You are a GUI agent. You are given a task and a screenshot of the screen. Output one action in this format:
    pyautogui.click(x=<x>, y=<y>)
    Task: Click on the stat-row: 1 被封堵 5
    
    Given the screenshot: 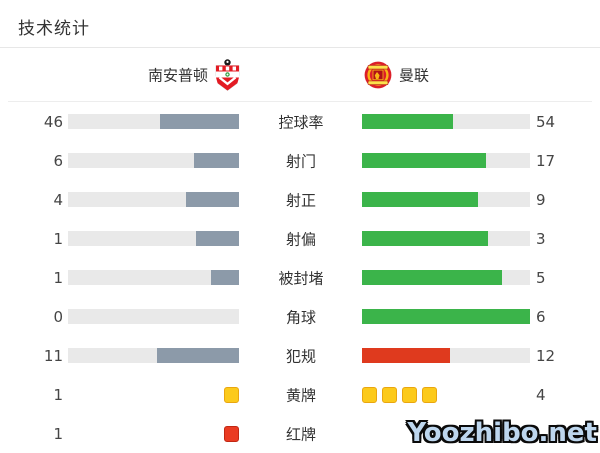 What is the action you would take?
    pyautogui.click(x=300, y=277)
    